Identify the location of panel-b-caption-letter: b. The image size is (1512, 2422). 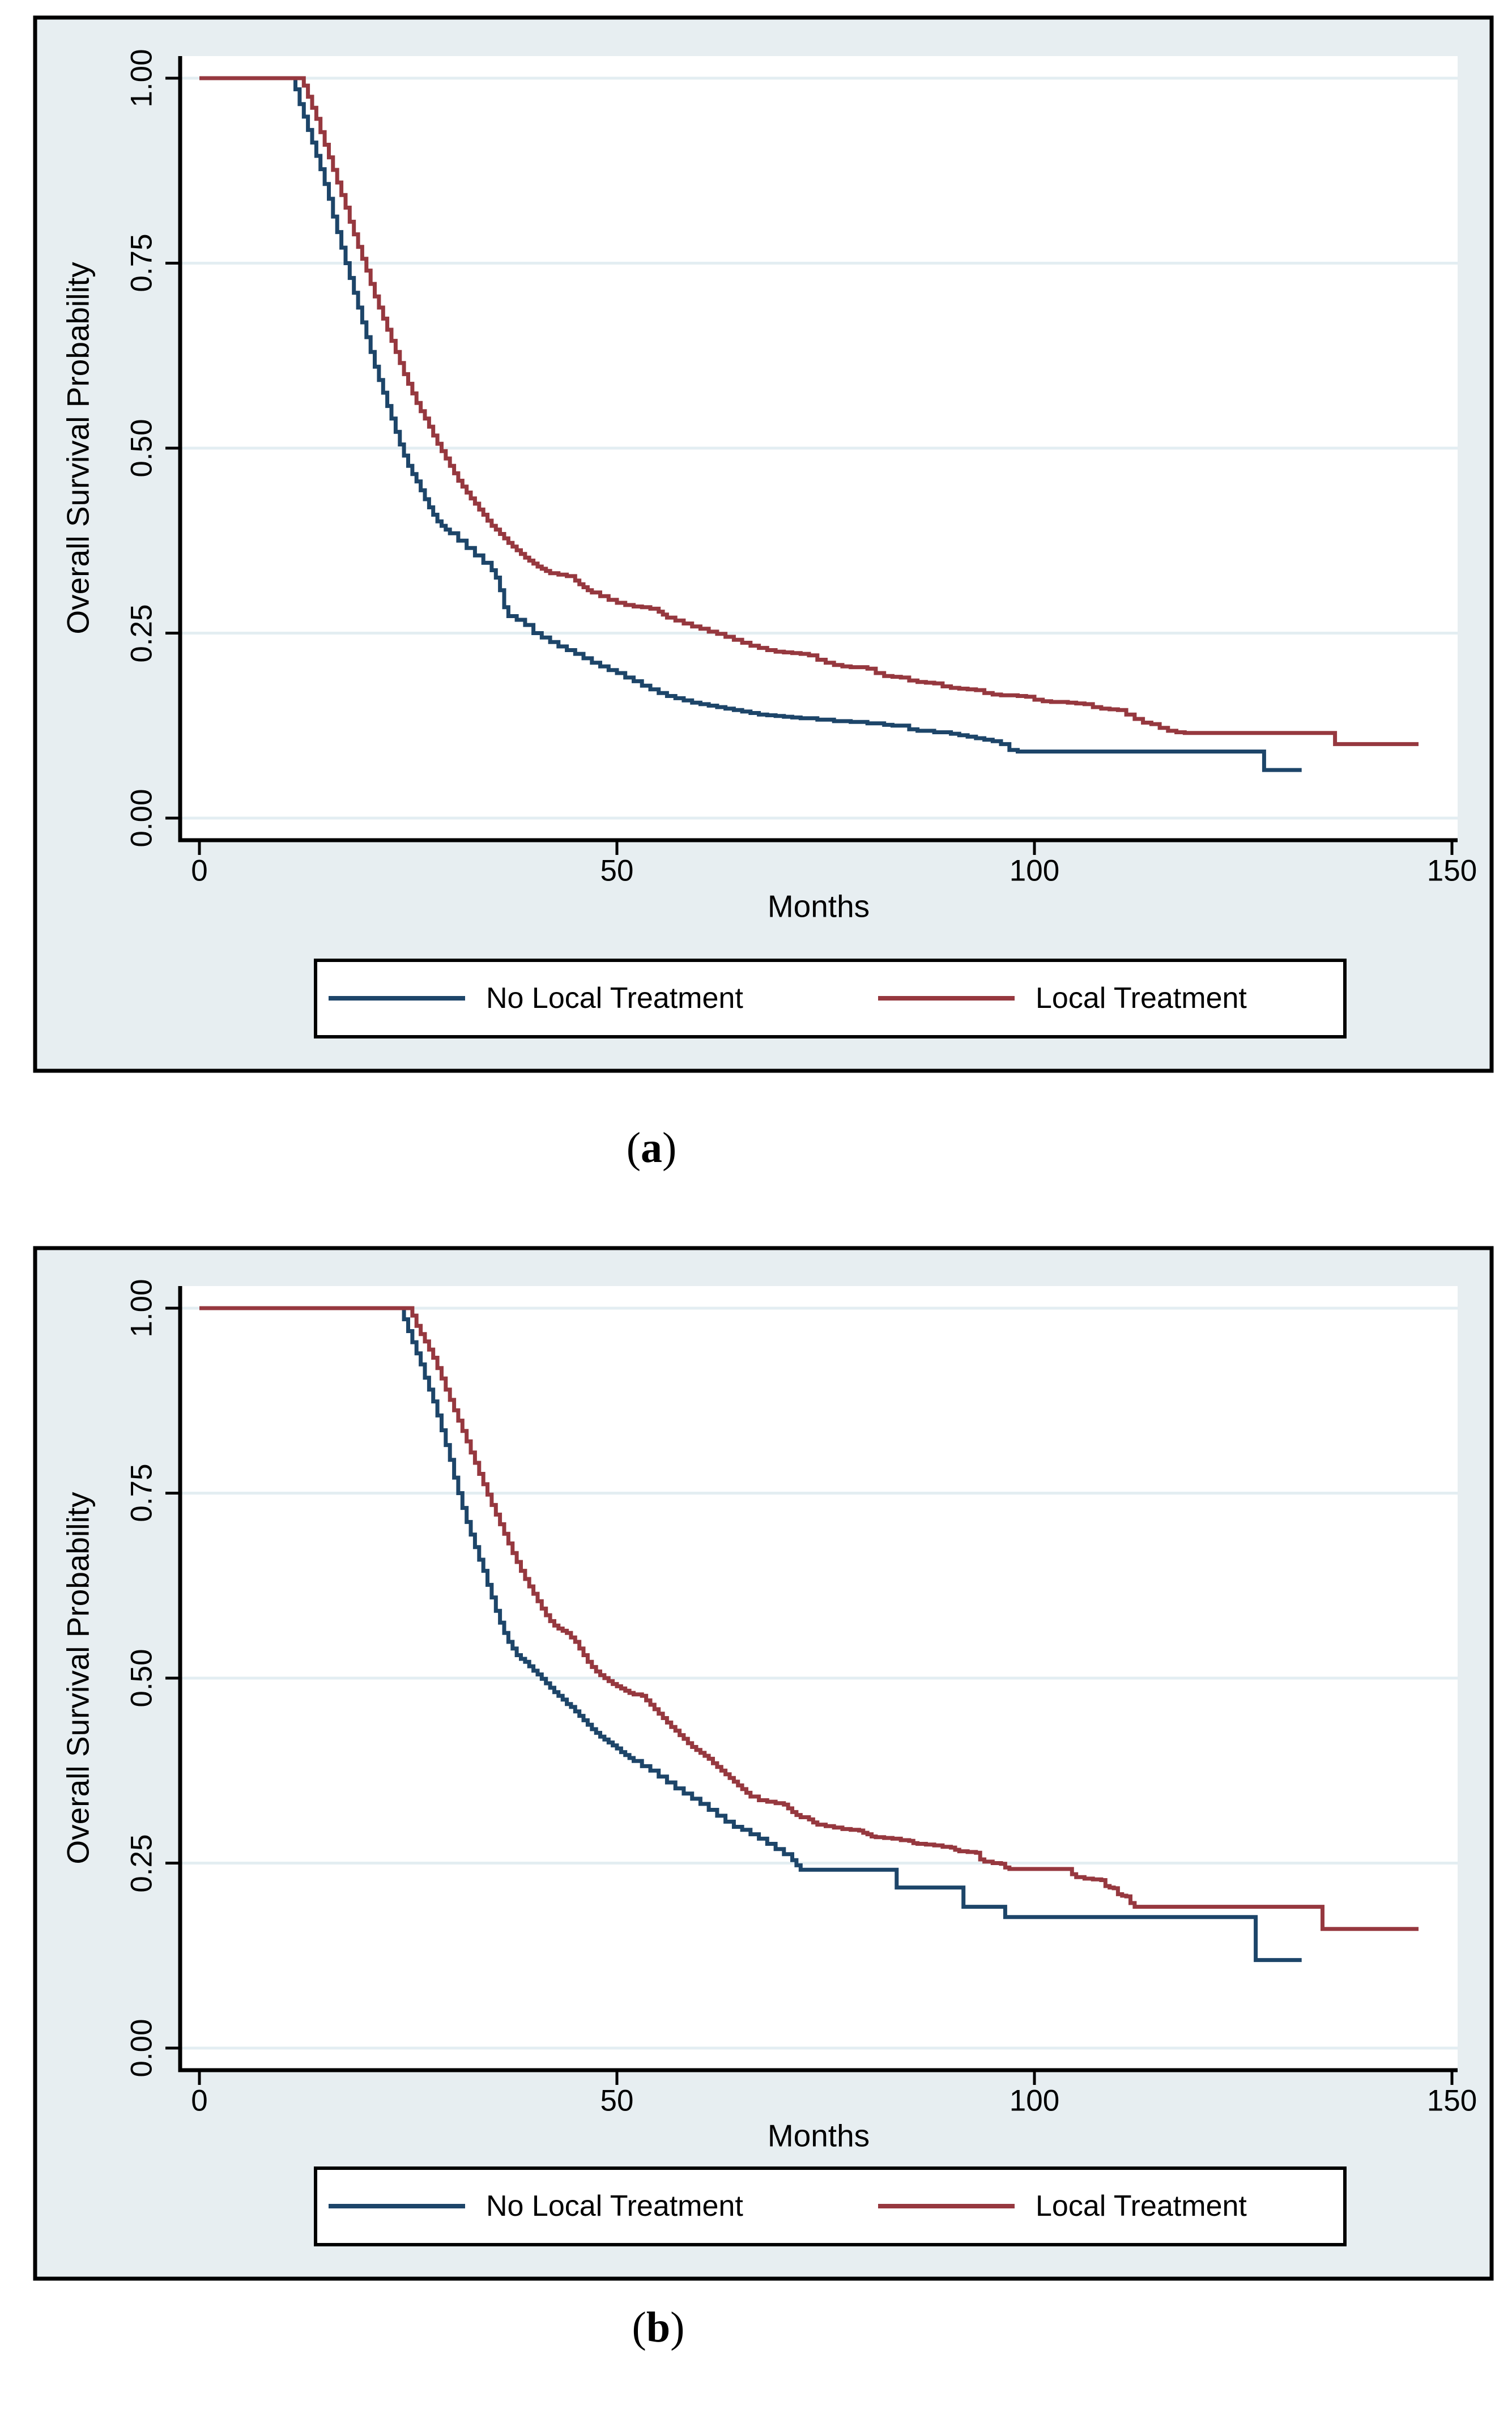
(658, 2327).